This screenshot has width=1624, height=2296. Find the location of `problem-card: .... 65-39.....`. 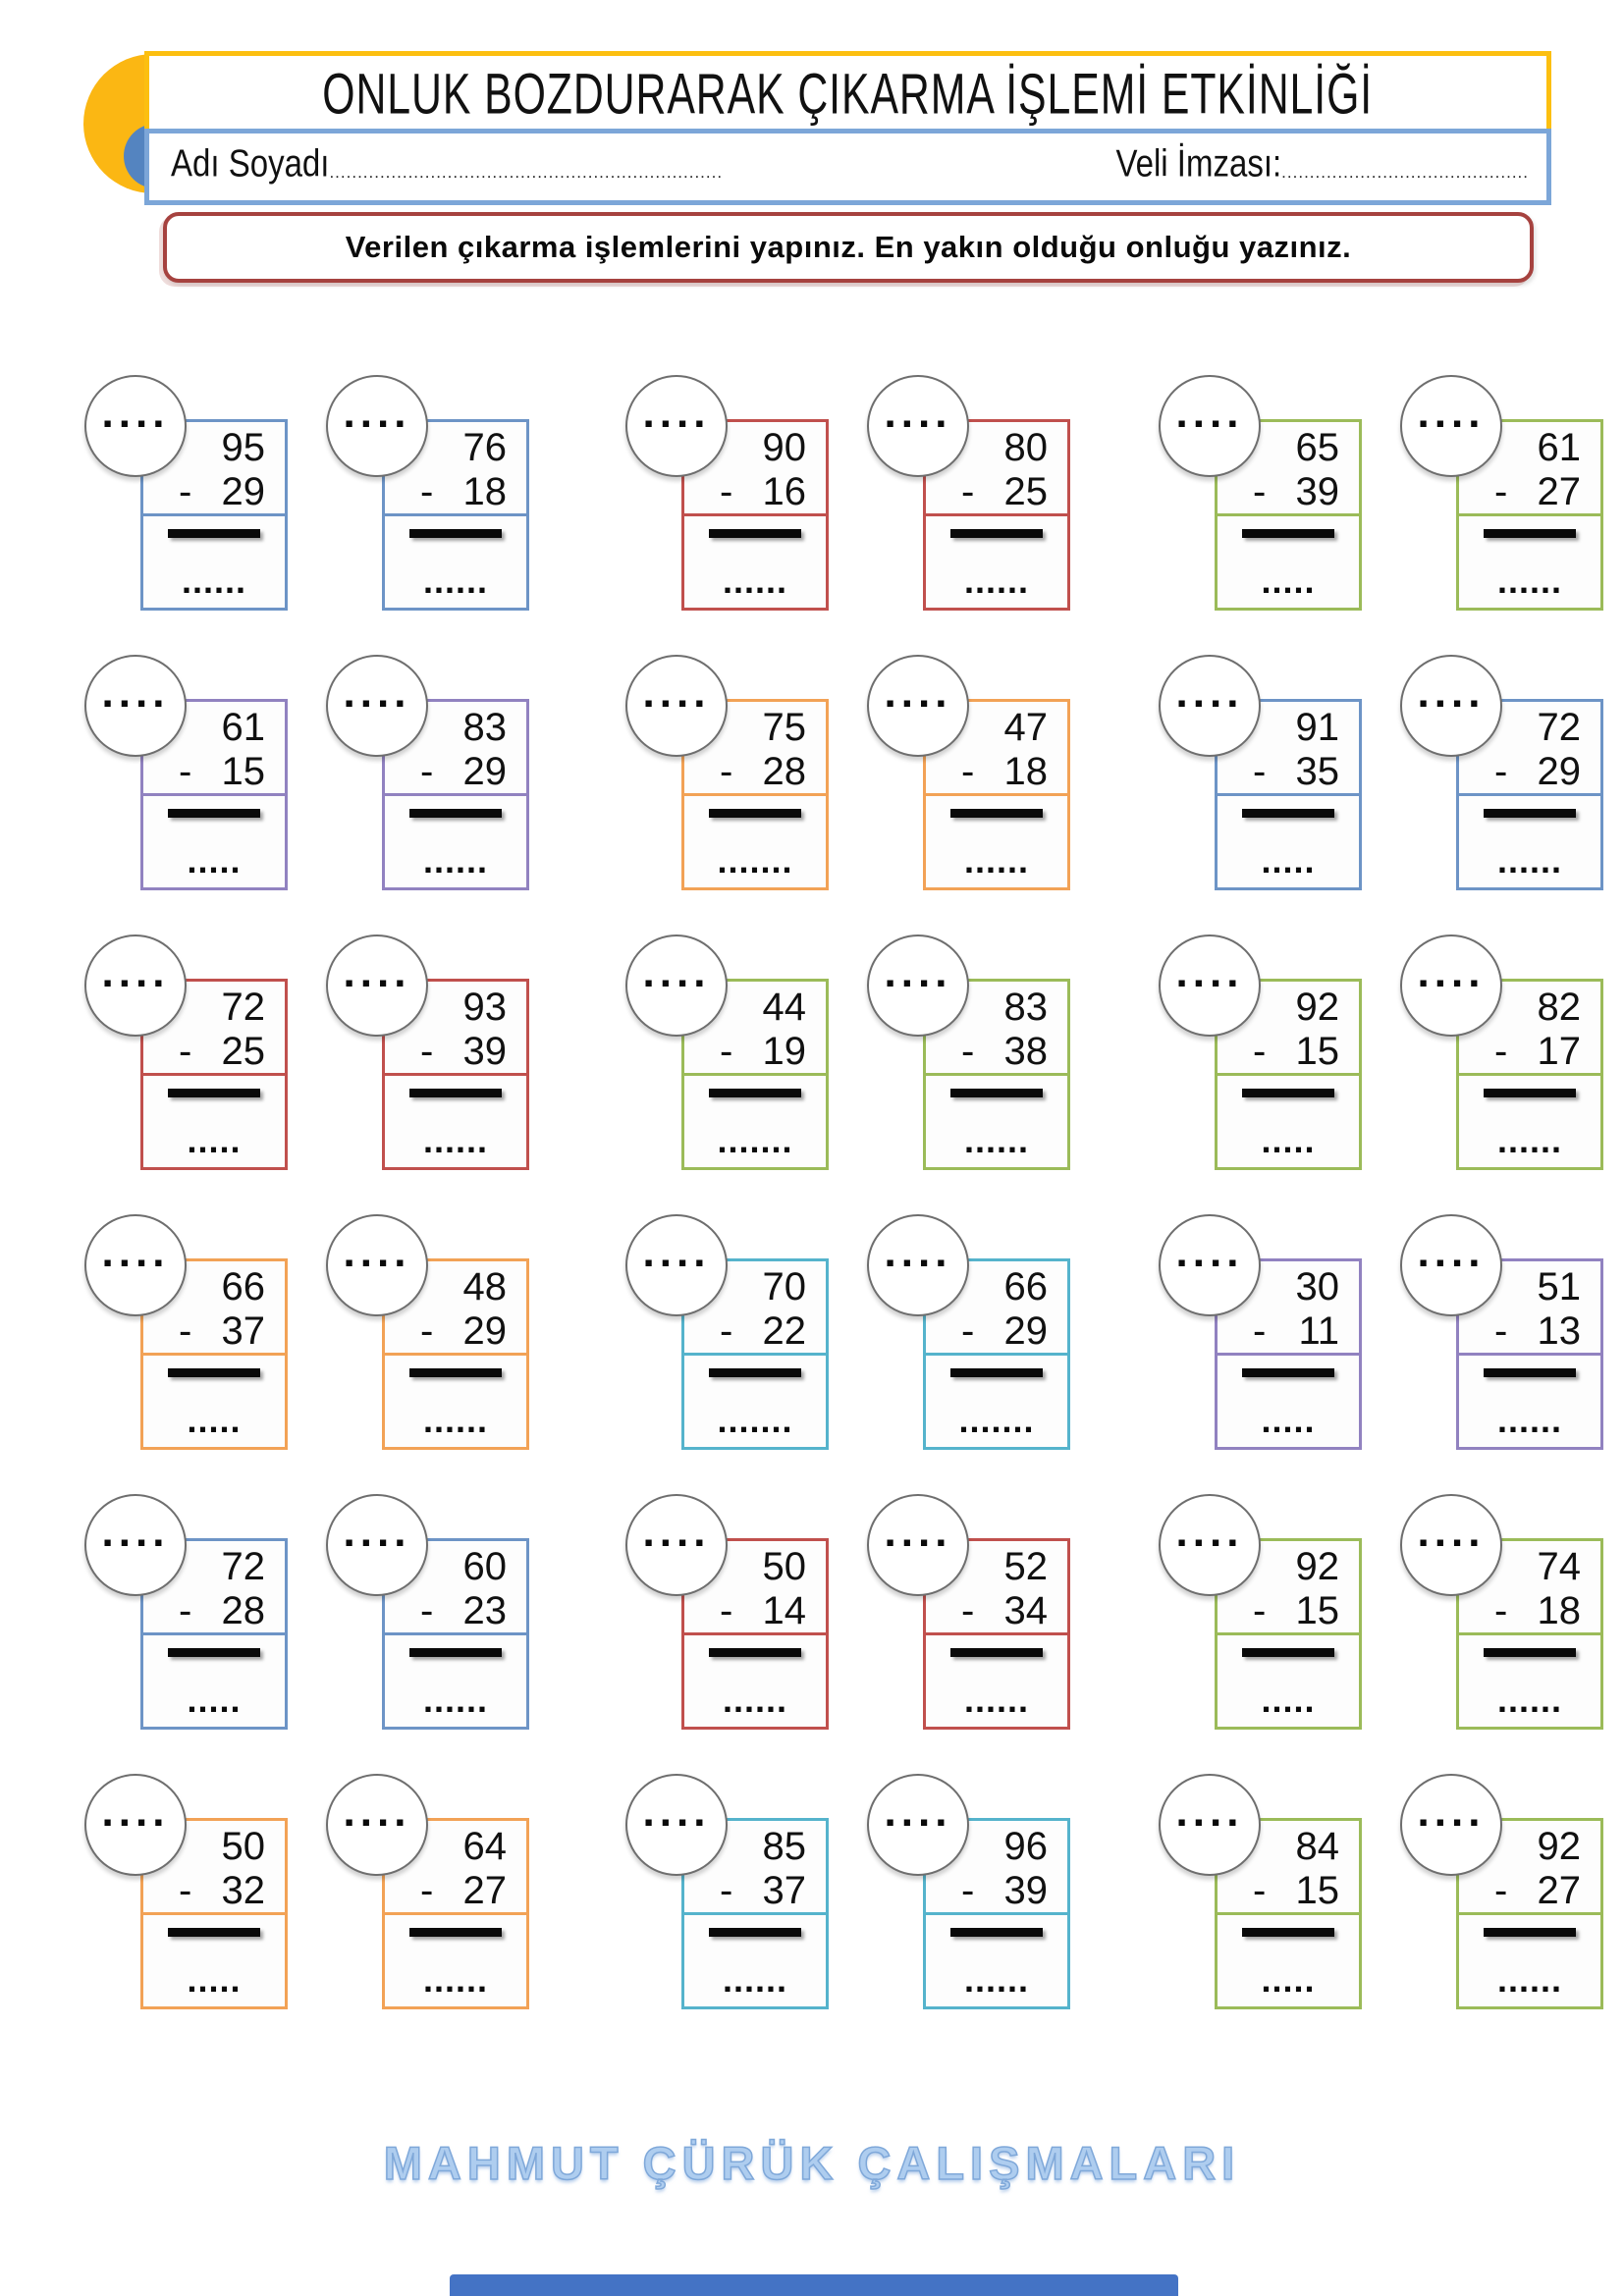

problem-card: .... 65-39..... is located at coordinates (1260, 493).